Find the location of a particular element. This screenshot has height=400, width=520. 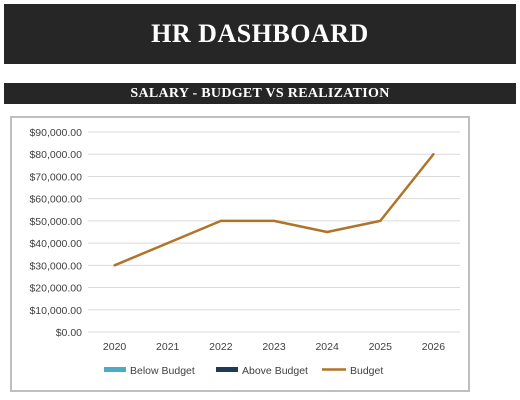

legend-label: Below Budget is located at coordinates (162, 371).